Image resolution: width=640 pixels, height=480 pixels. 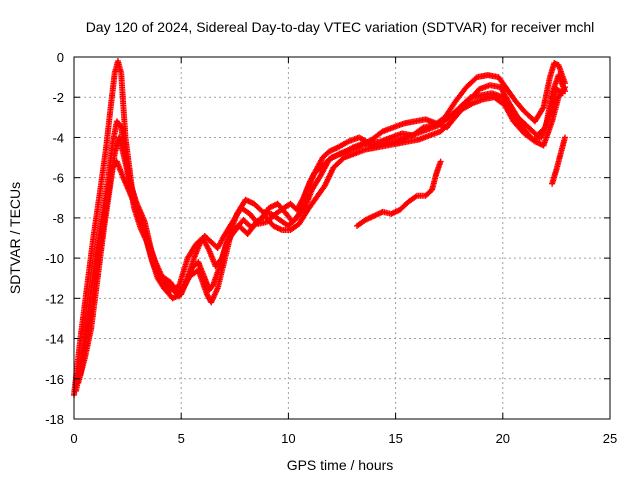 What do you see at coordinates (58, 178) in the screenshot?
I see `y-tick-label: -6` at bounding box center [58, 178].